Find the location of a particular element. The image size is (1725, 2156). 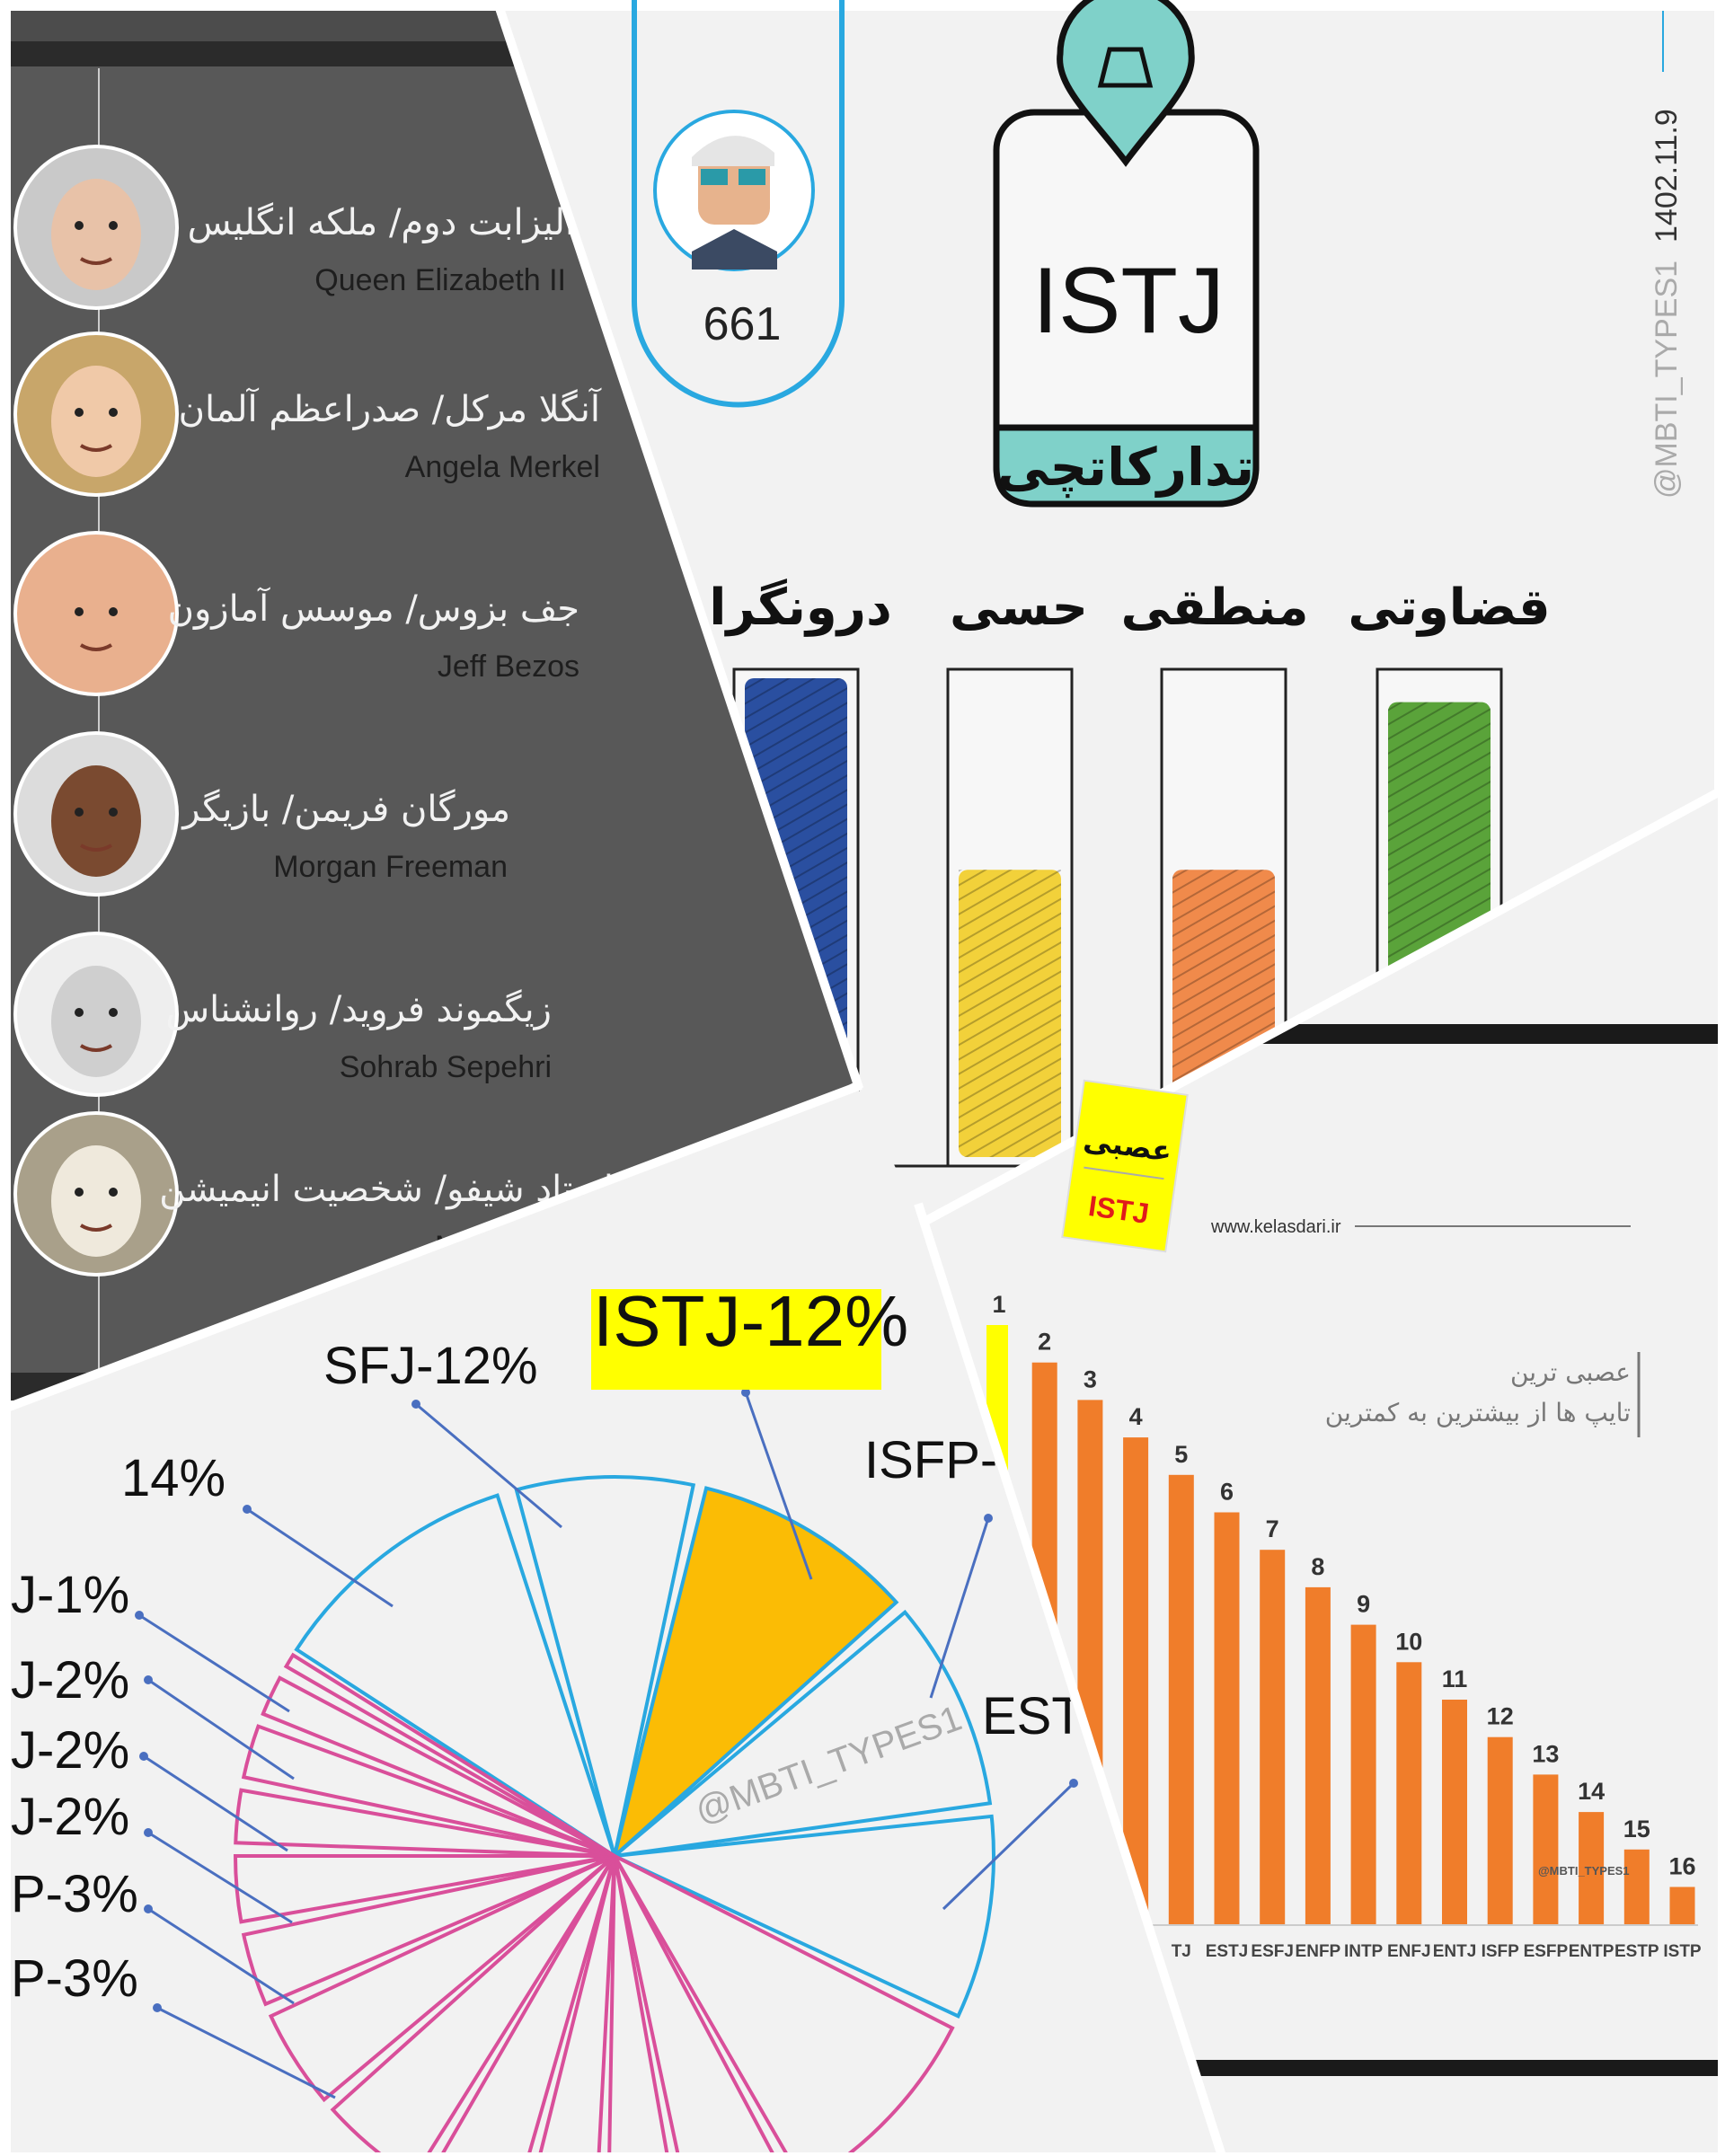

person-item: مورگان فریمن/ بازیگر Morgan Freeman is located at coordinates (261, 814).